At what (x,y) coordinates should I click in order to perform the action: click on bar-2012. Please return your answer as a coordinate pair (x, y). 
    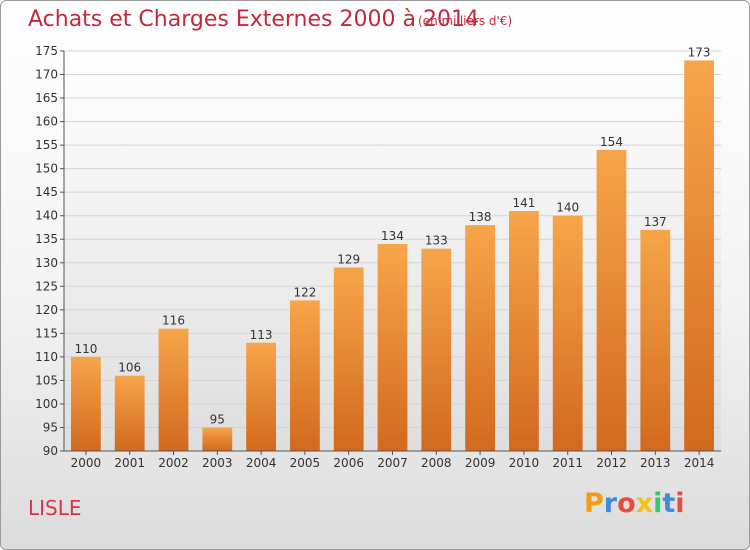
    Looking at the image, I should click on (611, 300).